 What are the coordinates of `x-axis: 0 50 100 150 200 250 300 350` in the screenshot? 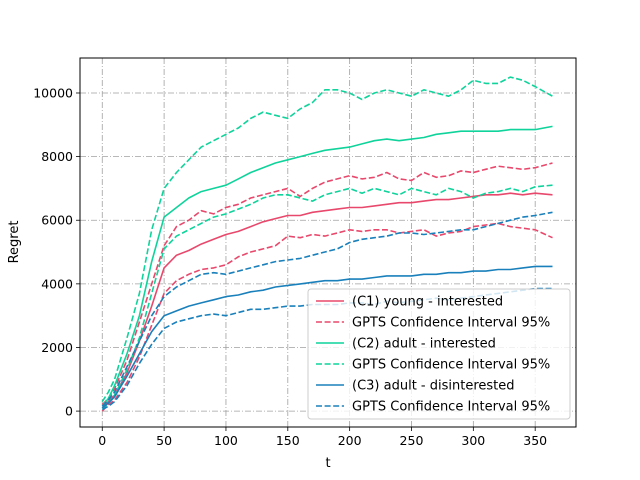 It's located at (322, 437).